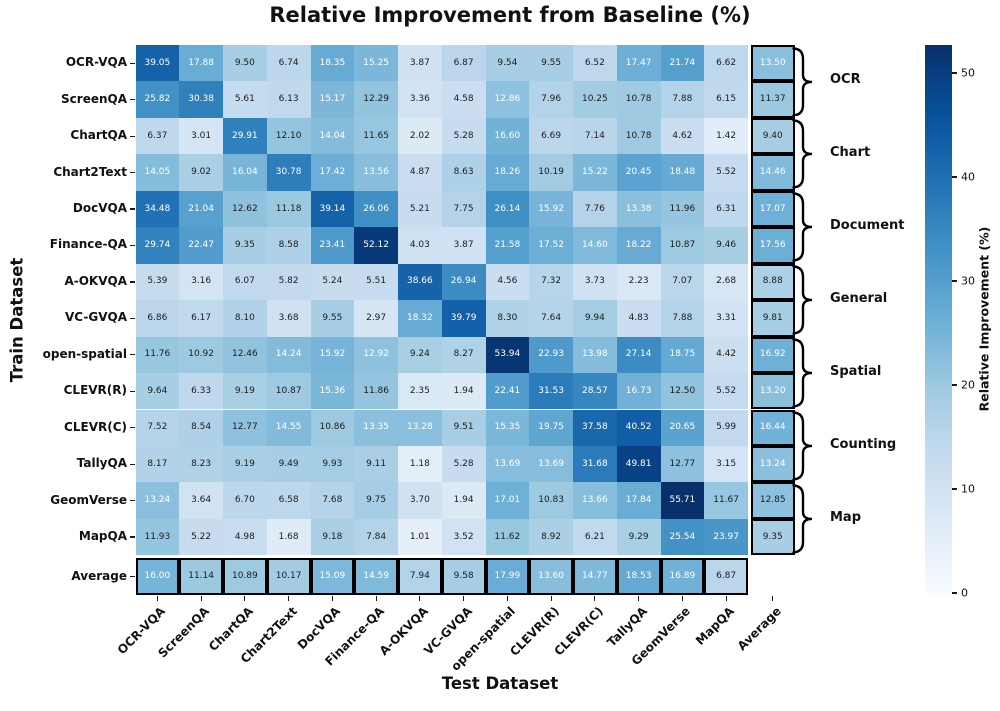 The width and height of the screenshot is (1000, 711). Describe the element at coordinates (726, 136) in the screenshot. I see `heatmap-cell: 1.42` at that location.